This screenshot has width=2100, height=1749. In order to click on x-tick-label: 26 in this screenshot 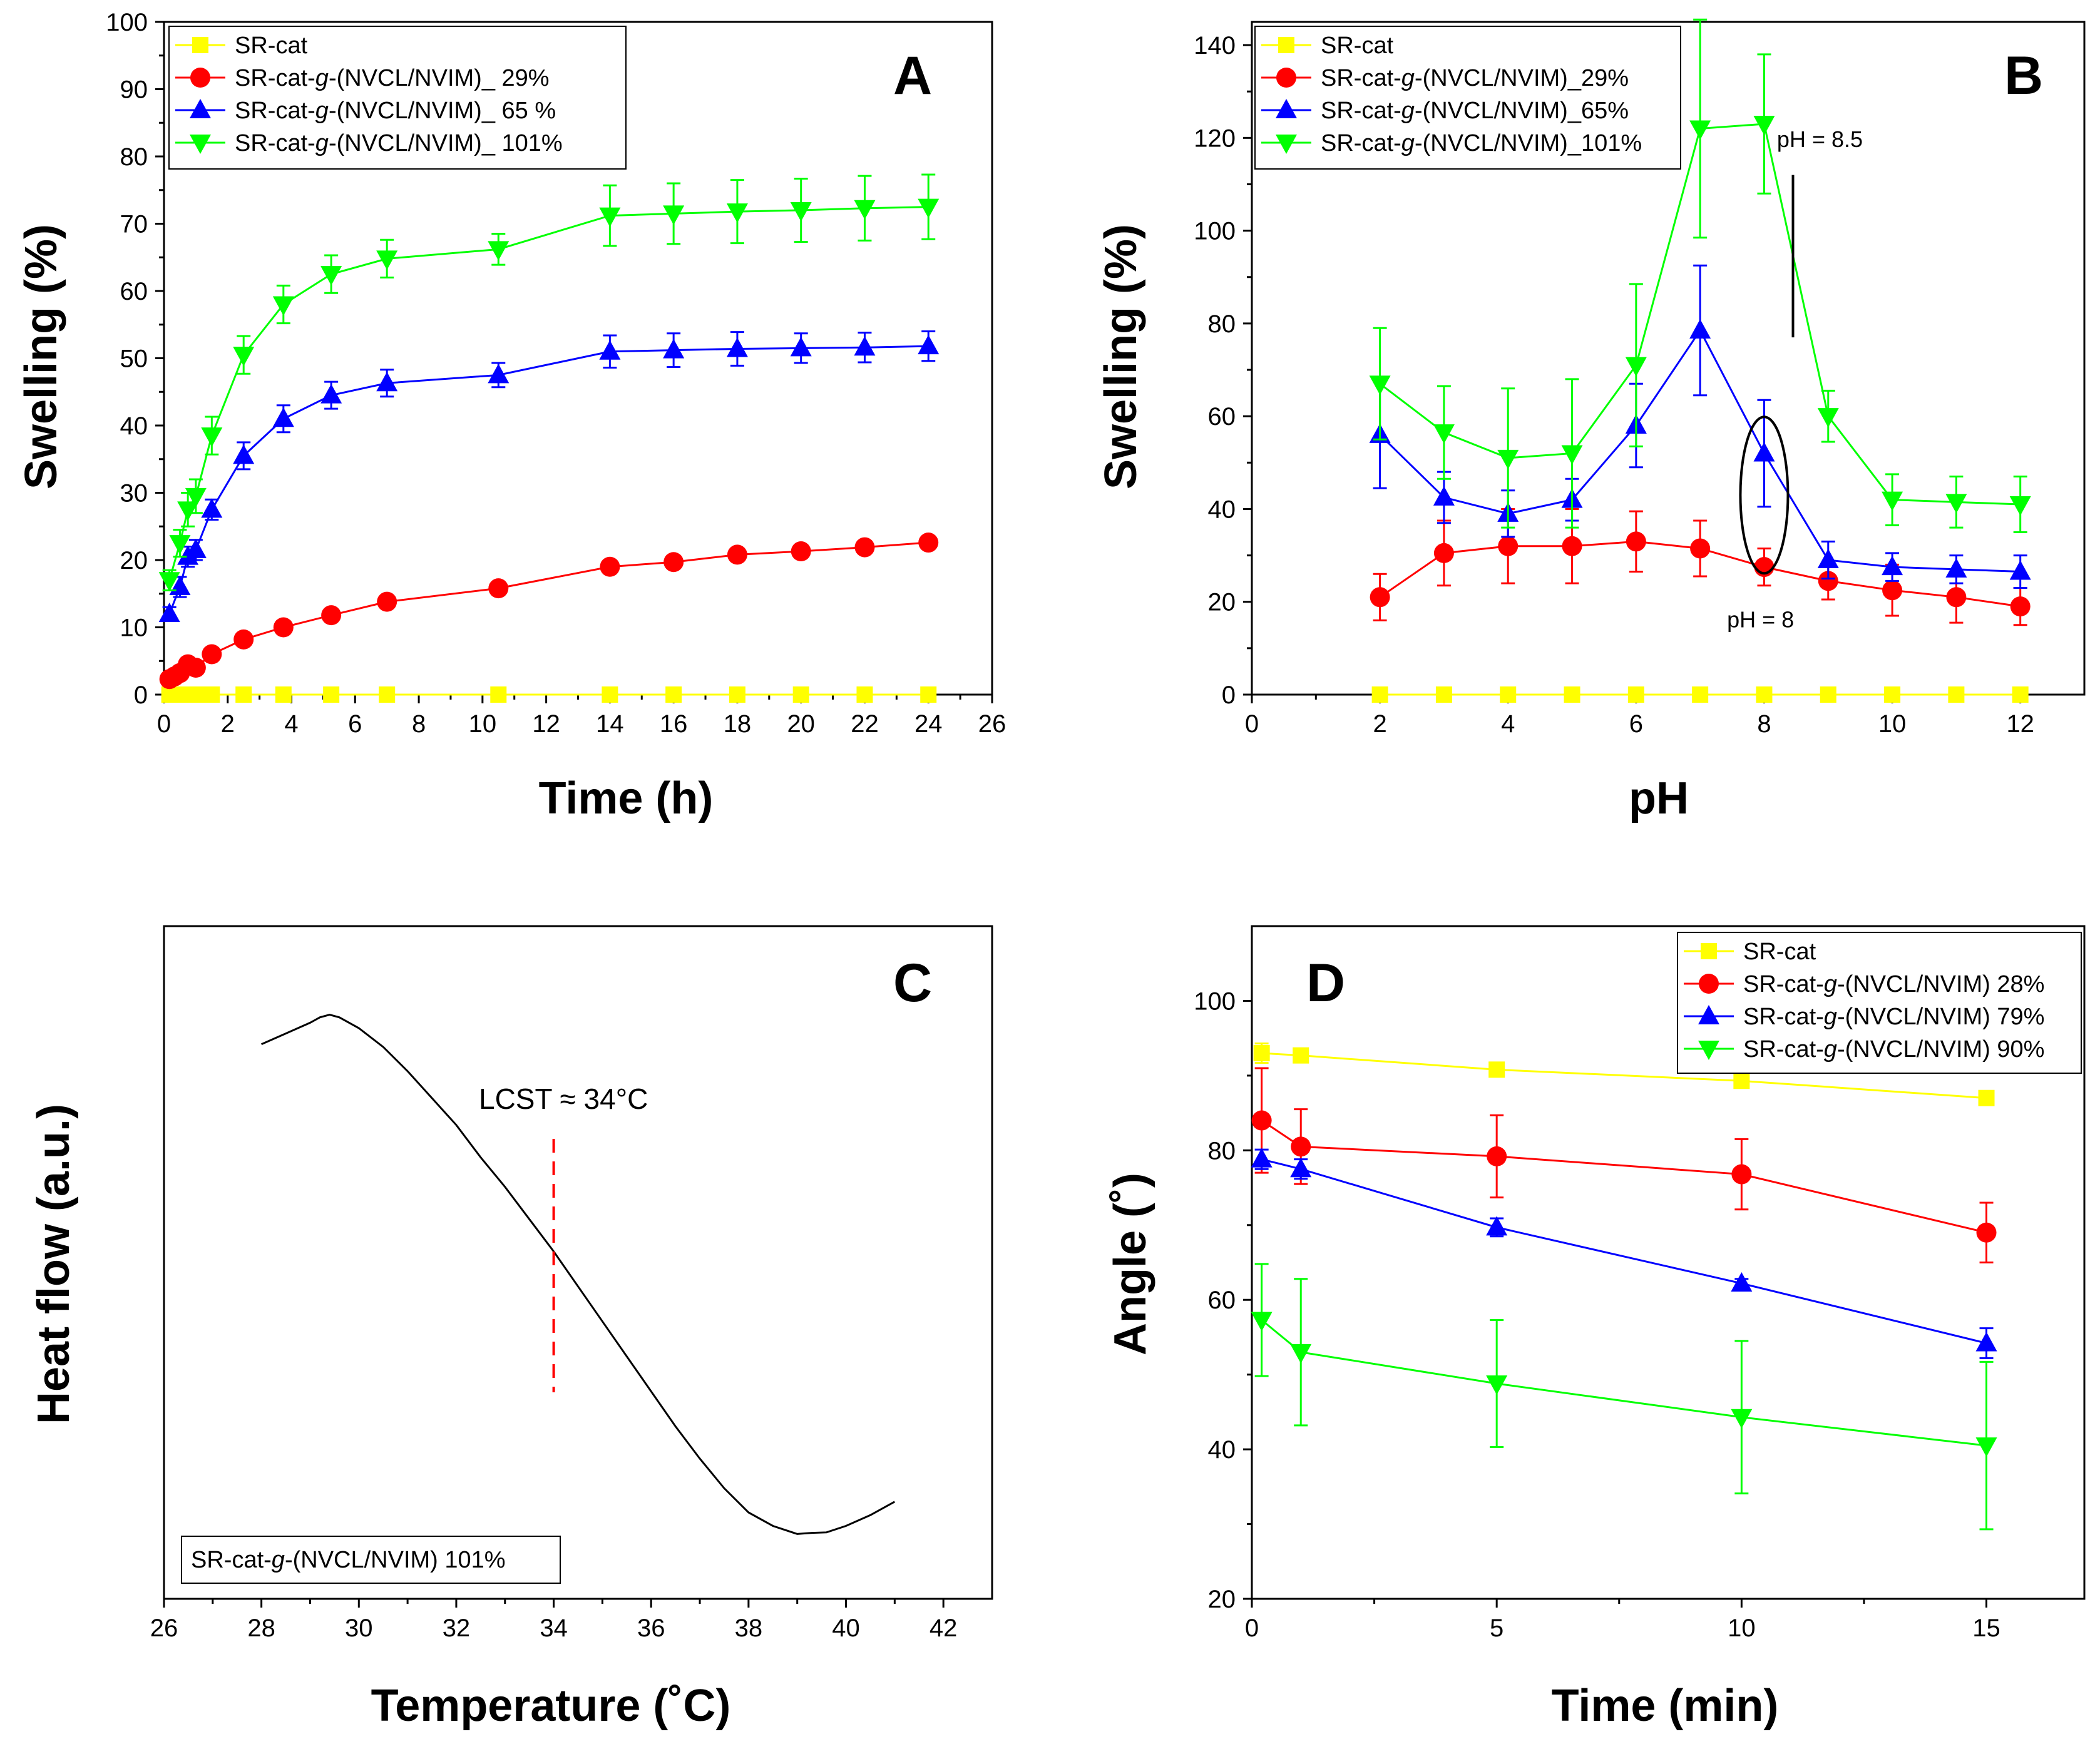, I will do `click(992, 724)`.